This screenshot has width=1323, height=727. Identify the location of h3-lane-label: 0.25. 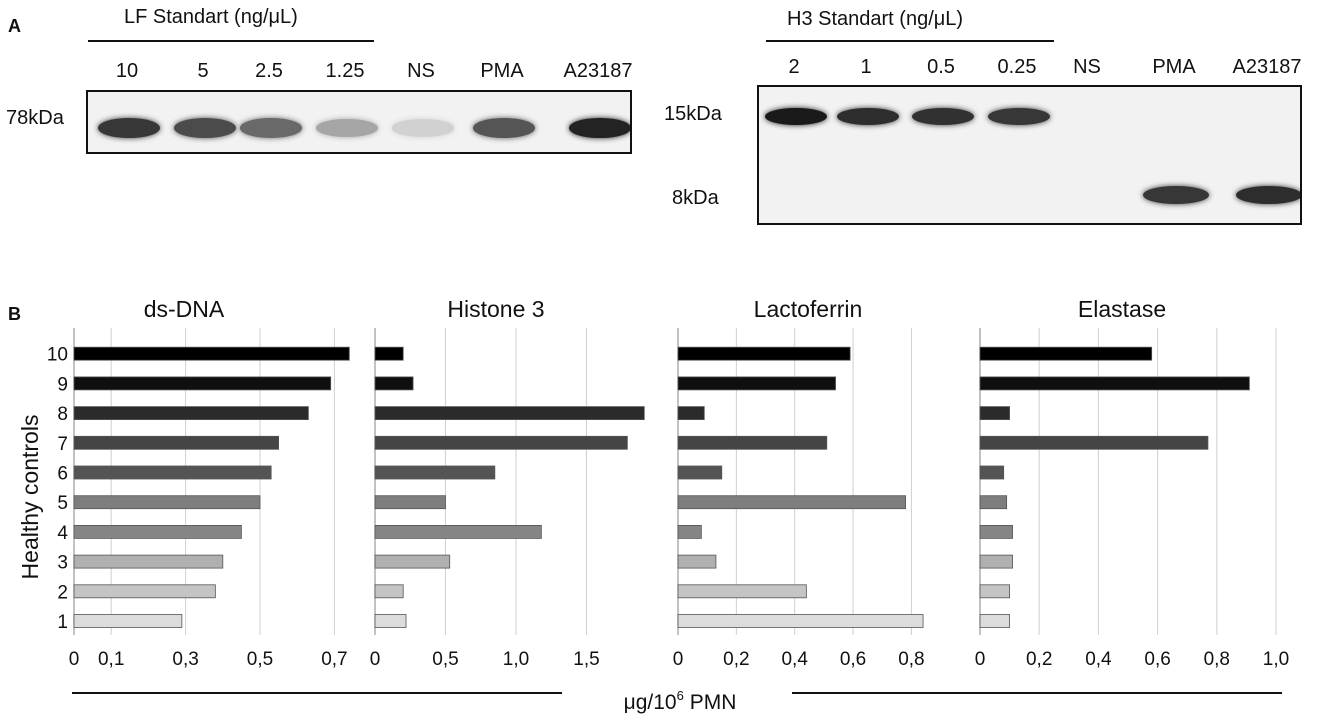
(1017, 67).